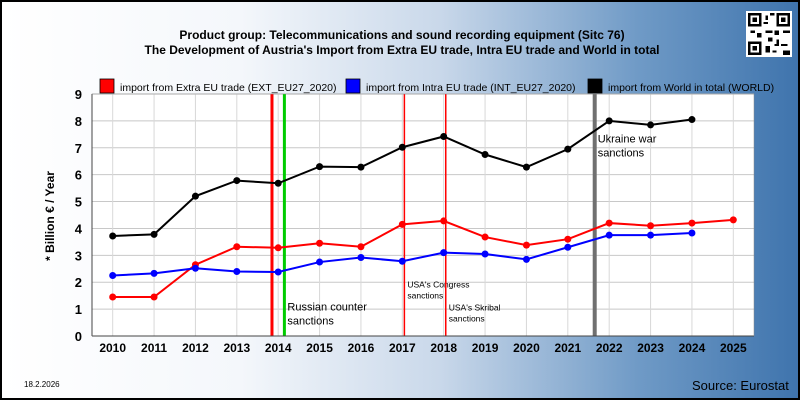  Describe the element at coordinates (485, 348) in the screenshot. I see `x-tick-label: 2019` at that location.